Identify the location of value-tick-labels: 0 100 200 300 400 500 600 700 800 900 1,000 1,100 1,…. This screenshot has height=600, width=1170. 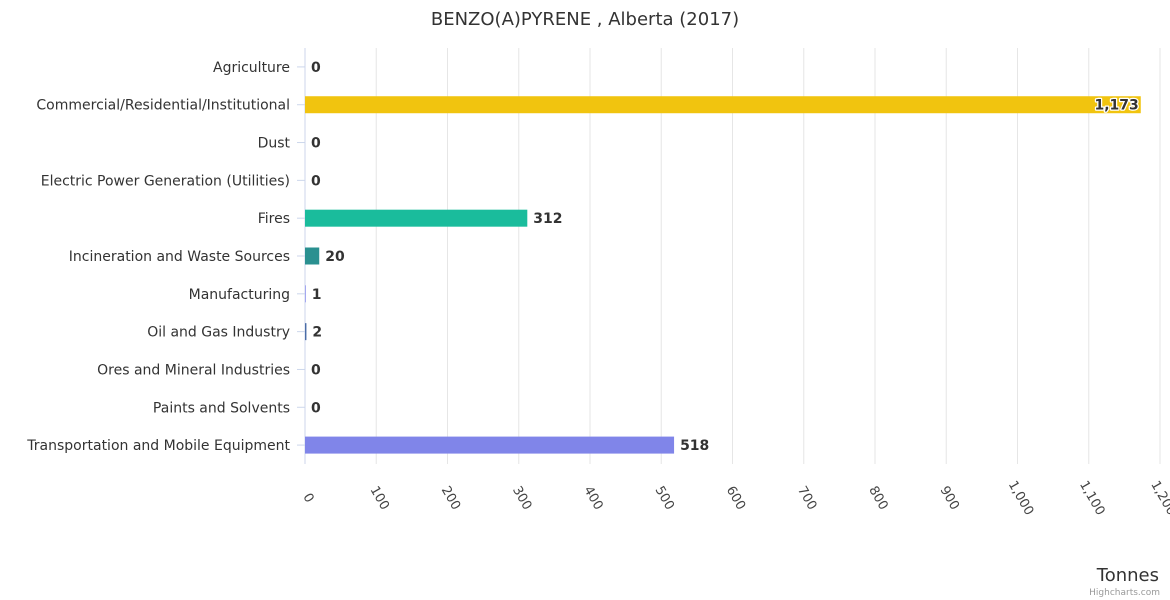
(734, 498).